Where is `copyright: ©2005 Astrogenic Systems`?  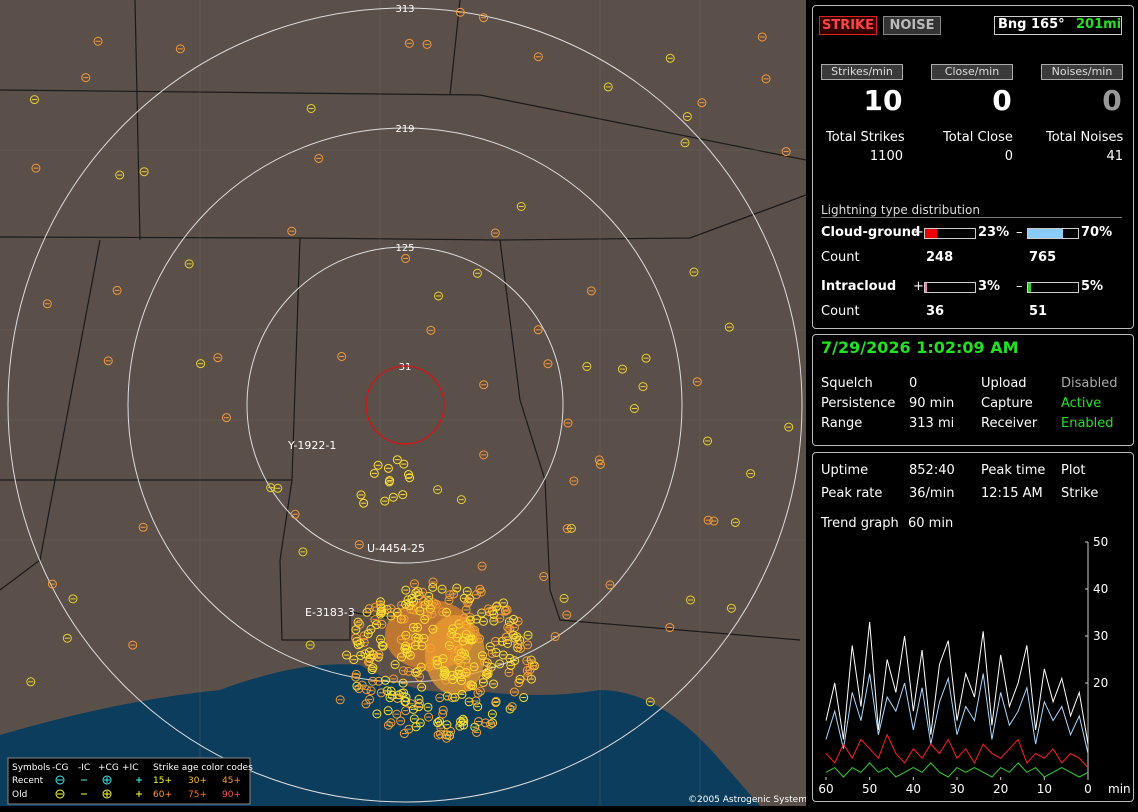 copyright: ©2005 Astrogenic Systems is located at coordinates (747, 800).